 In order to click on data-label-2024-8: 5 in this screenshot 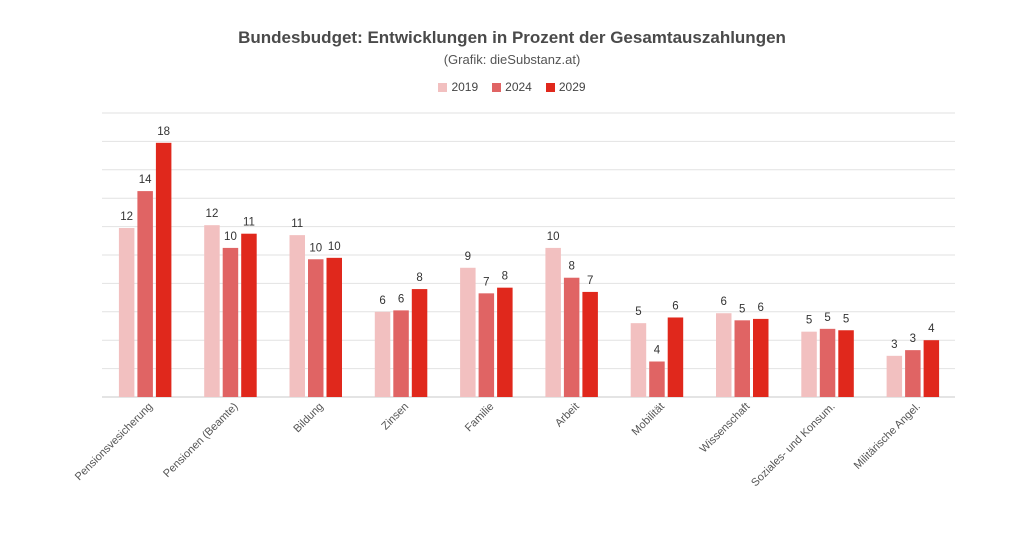, I will do `click(742, 309)`.